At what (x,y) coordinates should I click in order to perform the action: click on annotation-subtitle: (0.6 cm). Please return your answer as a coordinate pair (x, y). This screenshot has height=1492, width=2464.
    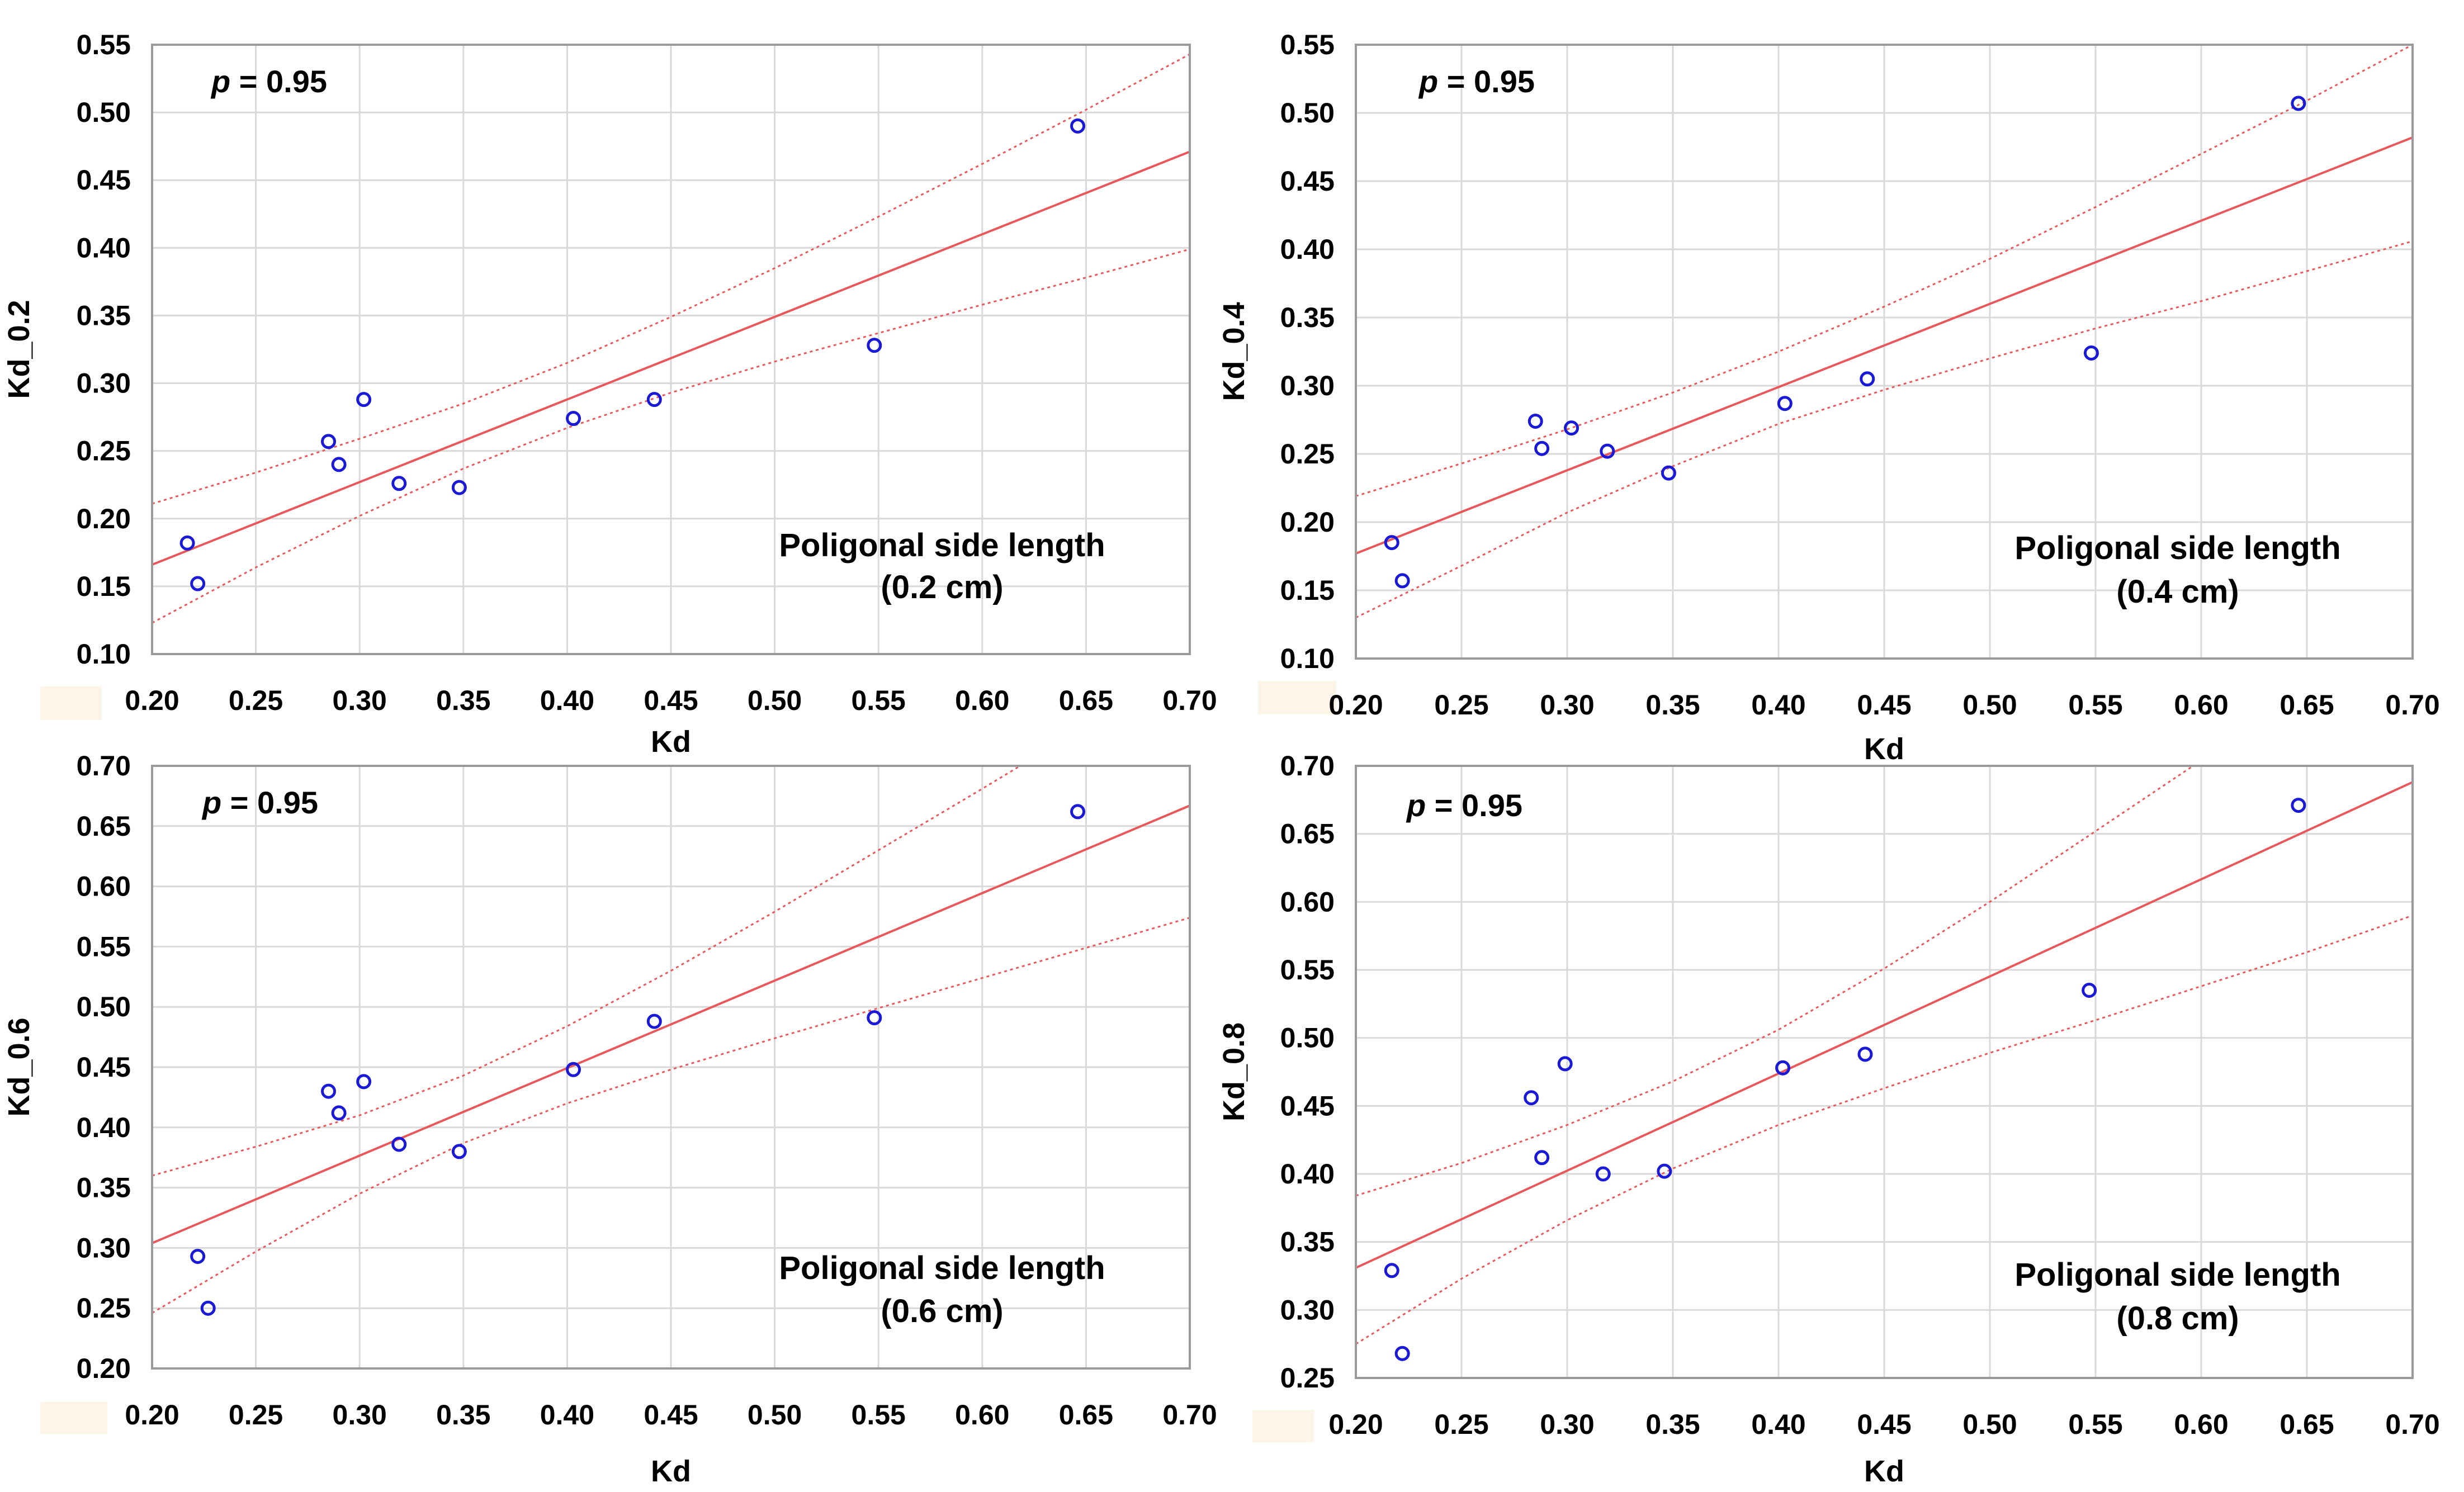
    Looking at the image, I should click on (942, 1311).